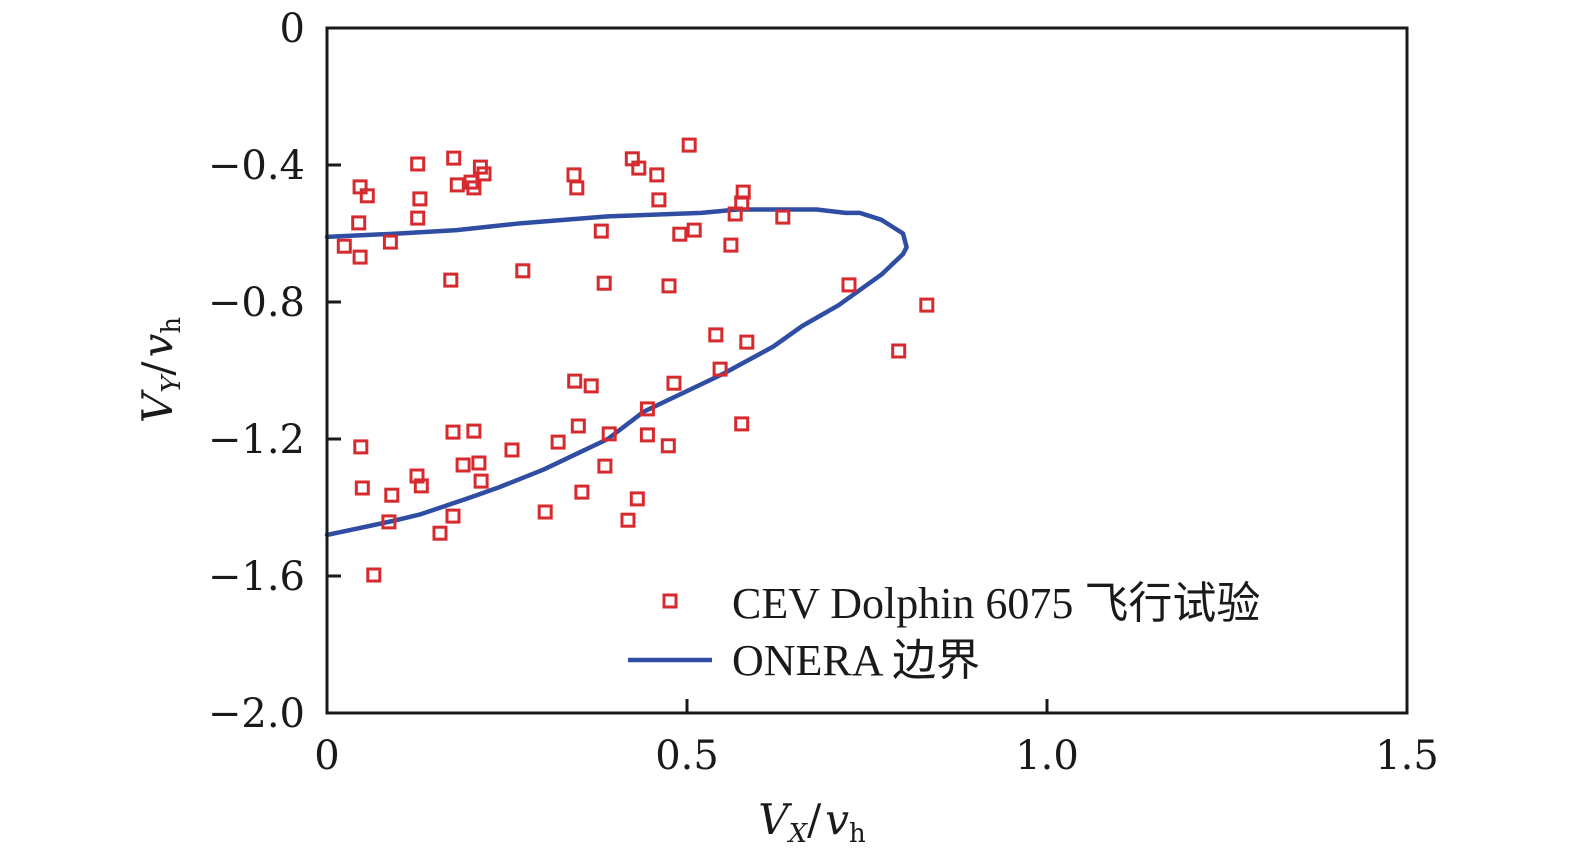 Image resolution: width=1575 pixels, height=856 pixels. I want to click on y-tick-label: −1.2, so click(256, 440).